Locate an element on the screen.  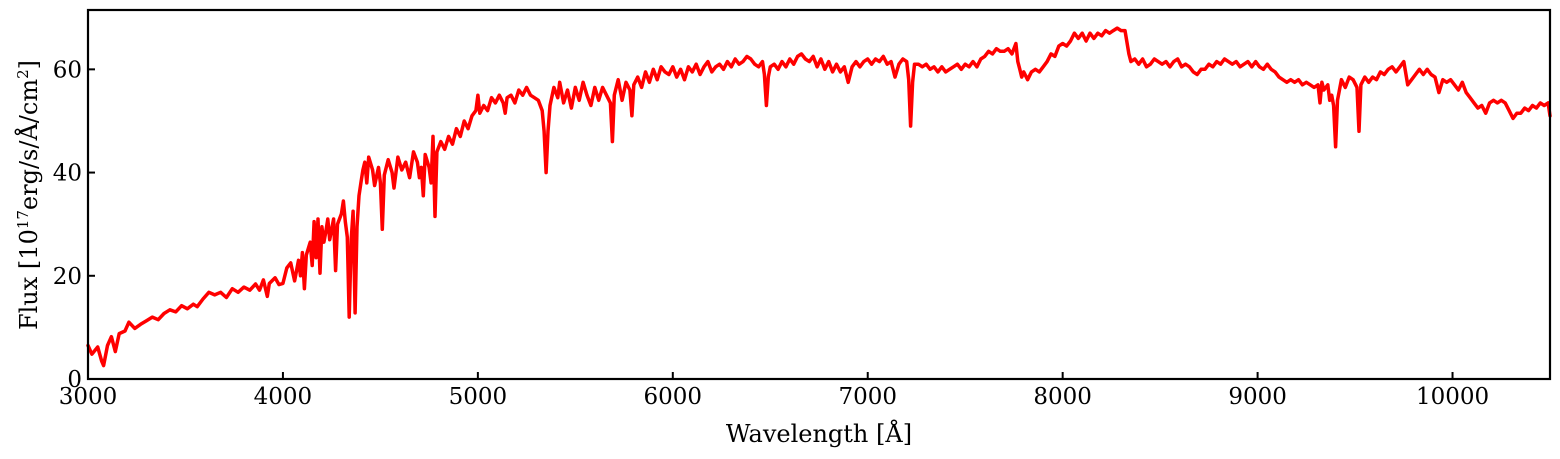
x-tick-label: 6000 is located at coordinates (673, 397).